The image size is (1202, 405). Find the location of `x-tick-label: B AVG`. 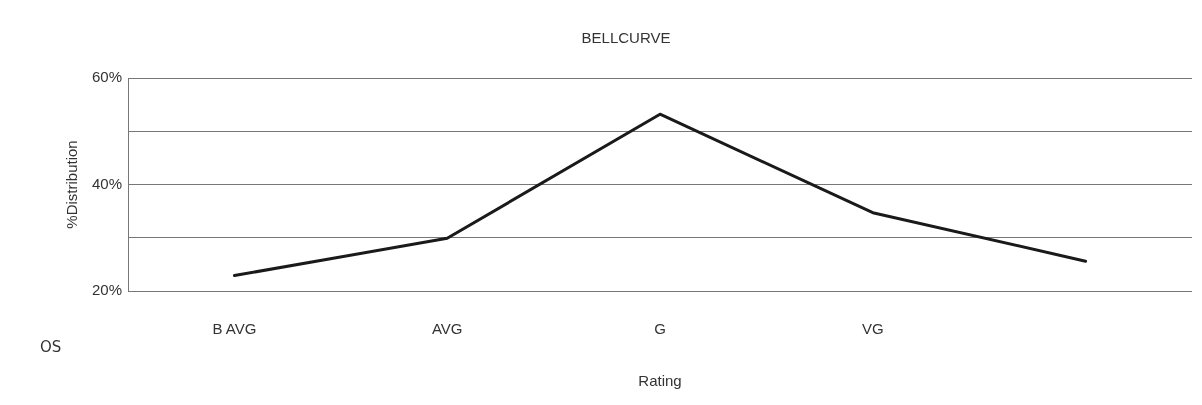

x-tick-label: B AVG is located at coordinates (234, 329).